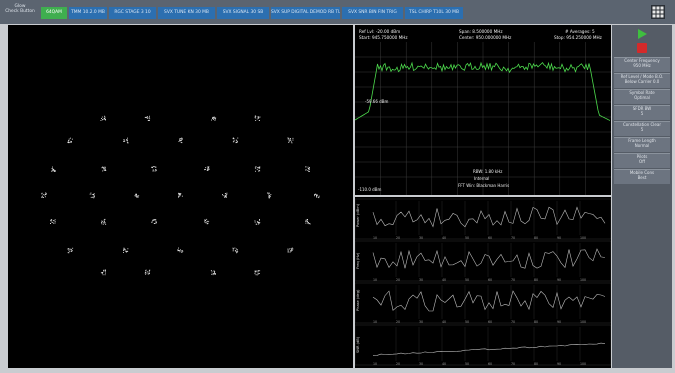 This screenshot has width=675, height=373. I want to click on start-freq-text: Start: 945.750000 MHz, so click(383, 37).